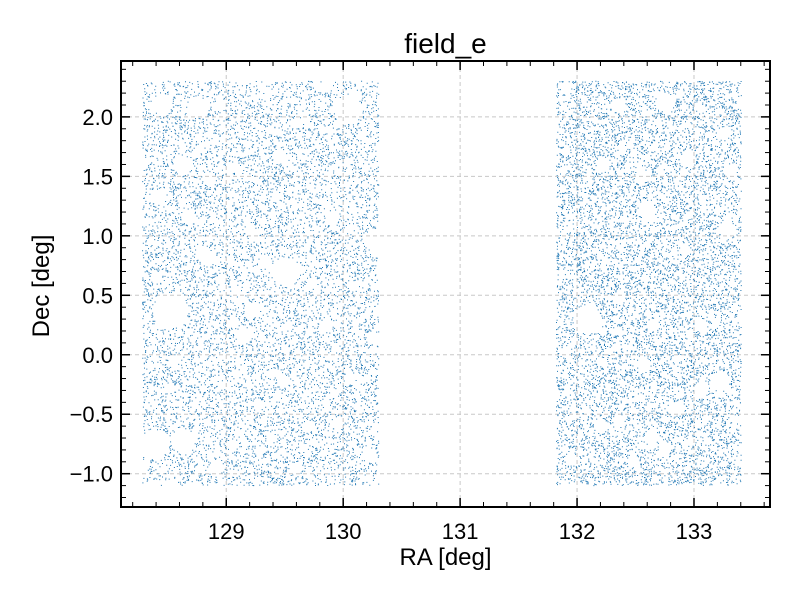 Image resolution: width=800 pixels, height=600 pixels. I want to click on x-tick-label: 132, so click(577, 531).